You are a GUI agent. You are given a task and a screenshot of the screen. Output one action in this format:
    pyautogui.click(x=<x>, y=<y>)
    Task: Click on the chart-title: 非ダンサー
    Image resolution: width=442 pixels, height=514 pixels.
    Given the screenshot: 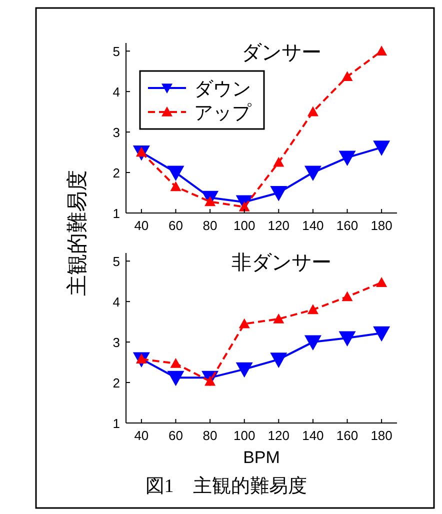 What is the action you would take?
    pyautogui.click(x=282, y=263)
    